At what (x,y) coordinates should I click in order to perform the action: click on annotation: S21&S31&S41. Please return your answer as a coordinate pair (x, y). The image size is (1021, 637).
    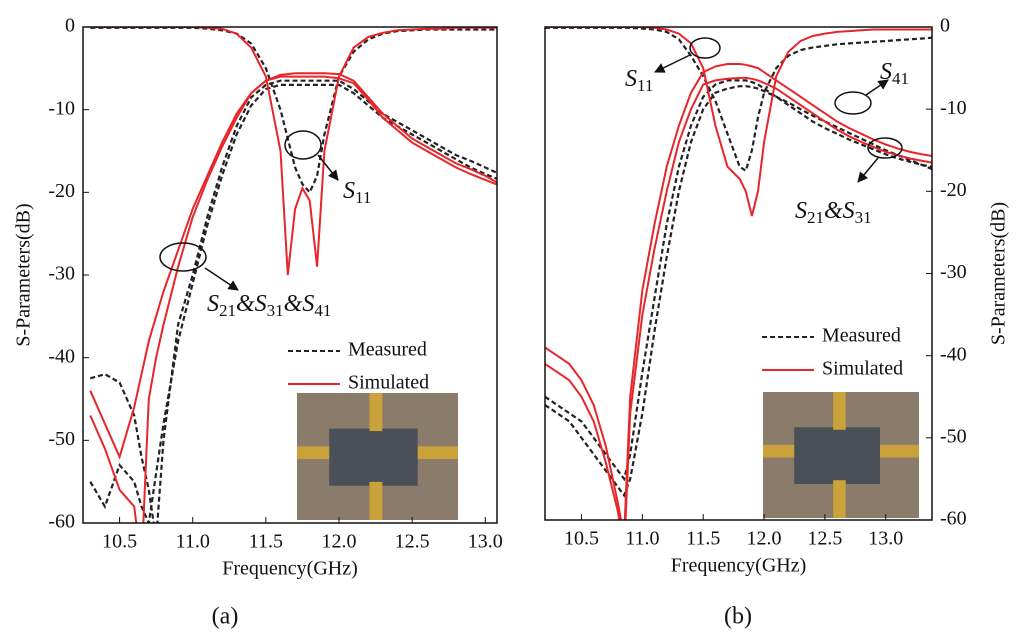
    Looking at the image, I should click on (269, 305).